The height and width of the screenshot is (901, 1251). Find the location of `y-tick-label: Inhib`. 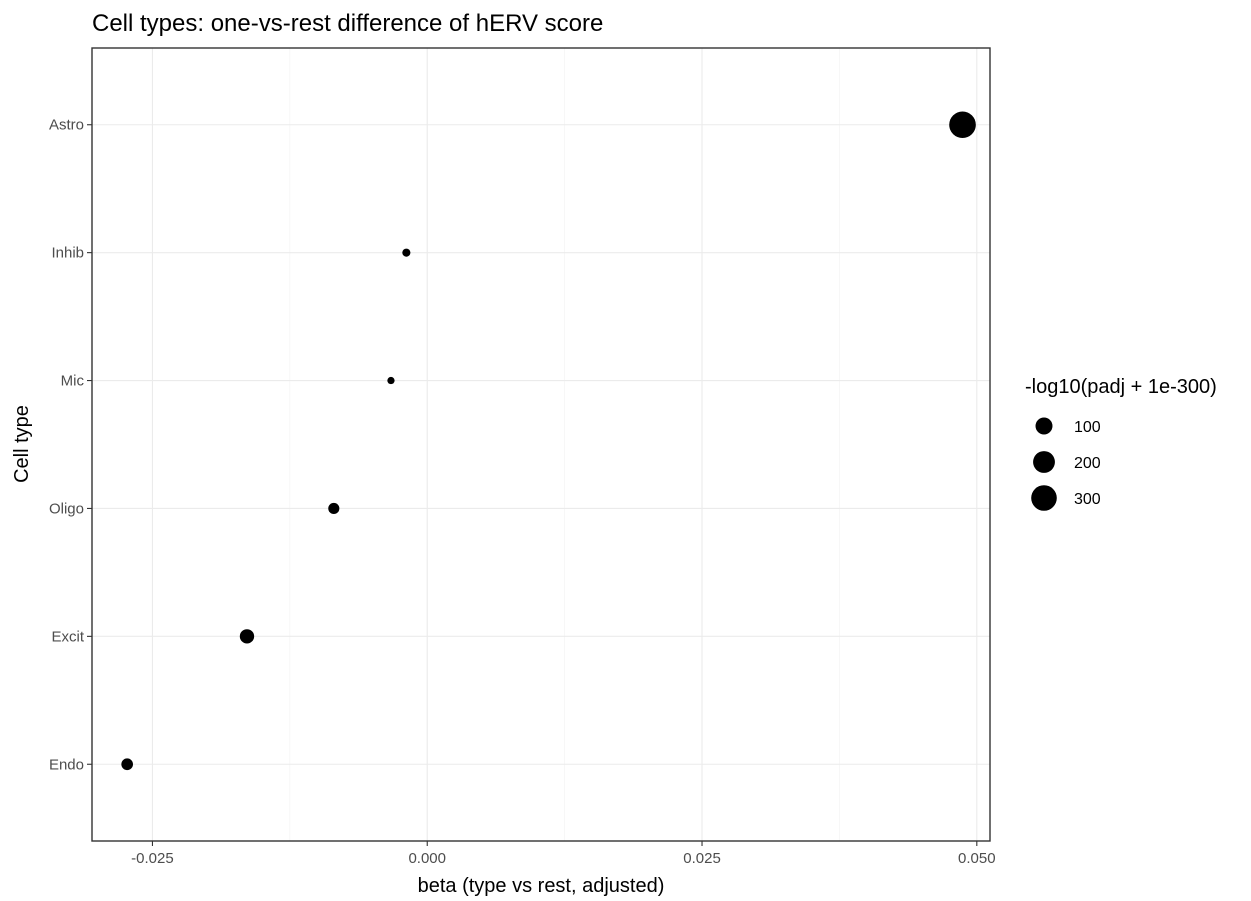

y-tick-label: Inhib is located at coordinates (67, 253).